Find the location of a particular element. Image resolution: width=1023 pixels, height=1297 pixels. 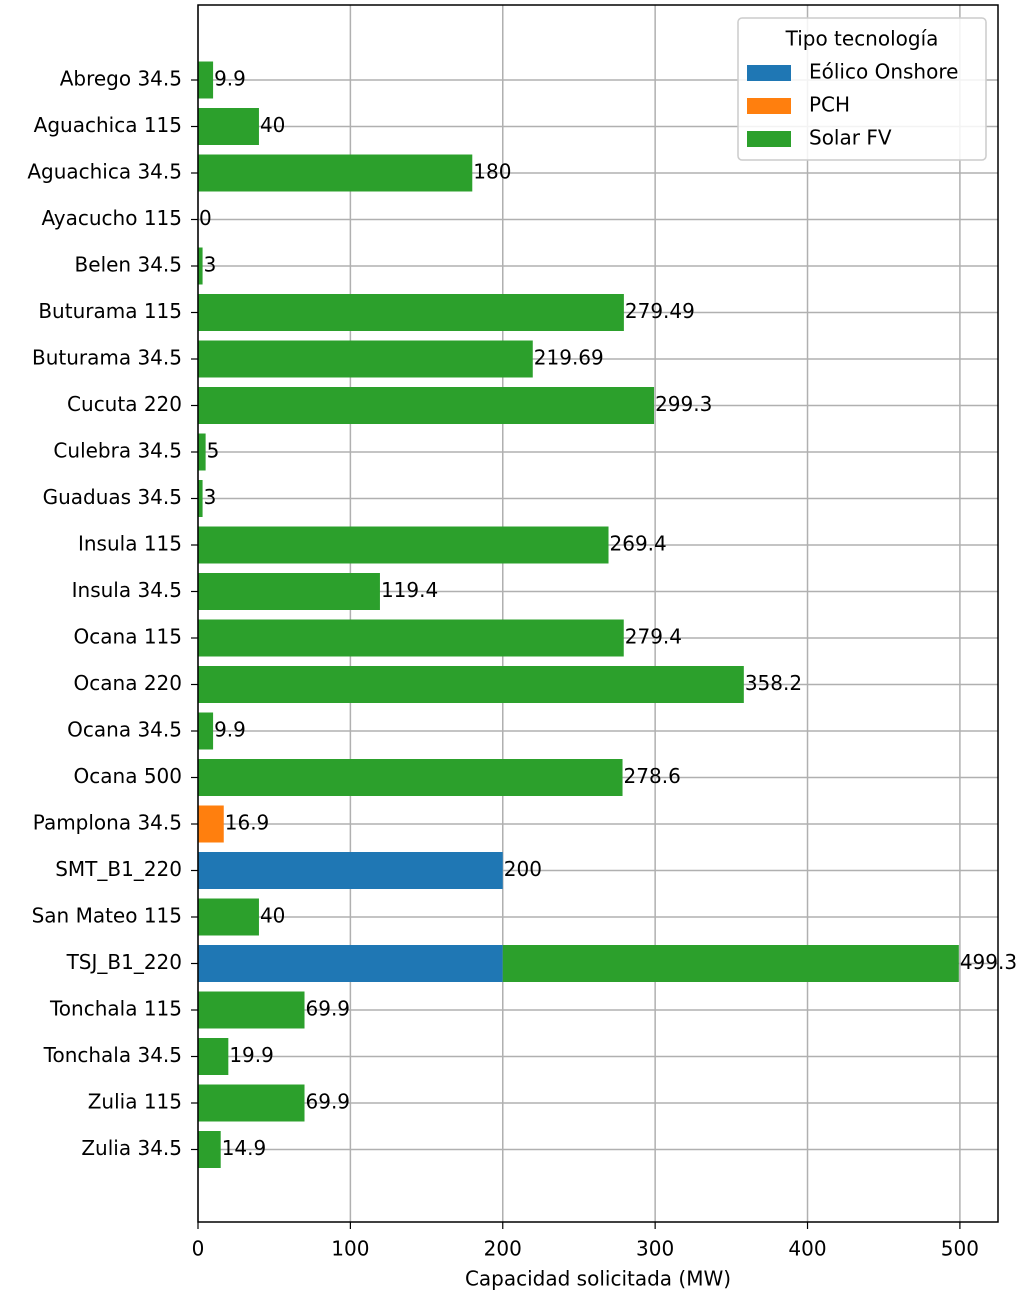

data-label: 358.2 is located at coordinates (773, 683).